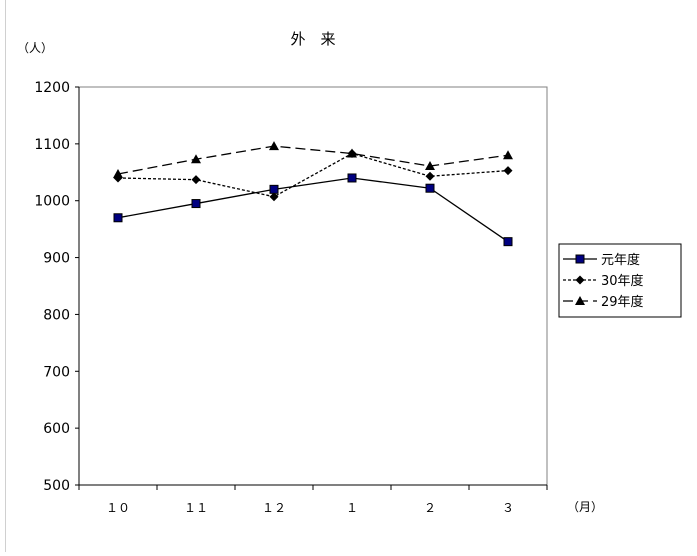  Describe the element at coordinates (196, 508) in the screenshot. I see `x-tick-label: １１` at that location.